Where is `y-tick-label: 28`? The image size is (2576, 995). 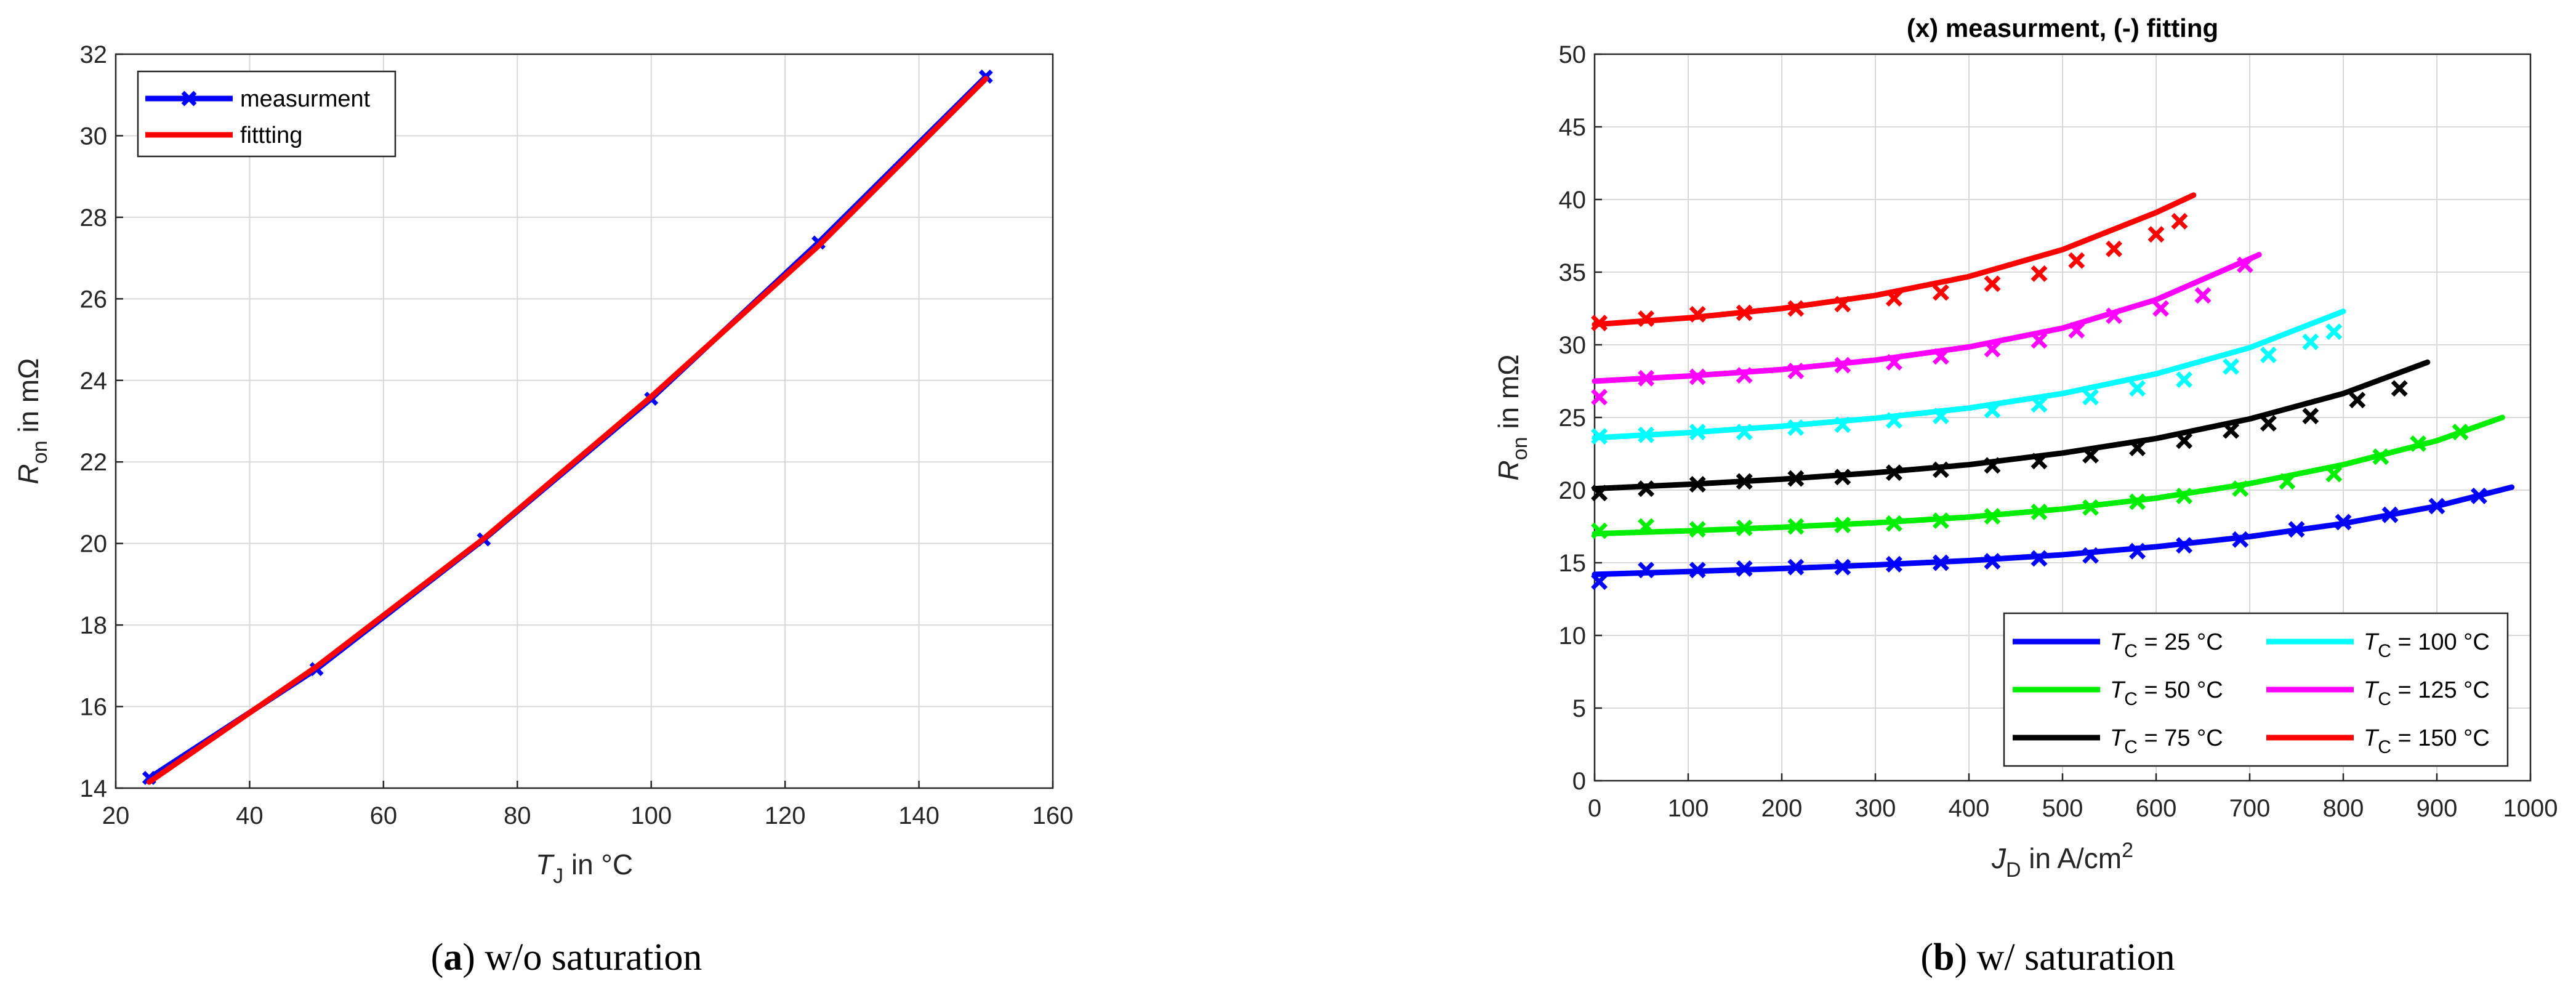 y-tick-label: 28 is located at coordinates (94, 218).